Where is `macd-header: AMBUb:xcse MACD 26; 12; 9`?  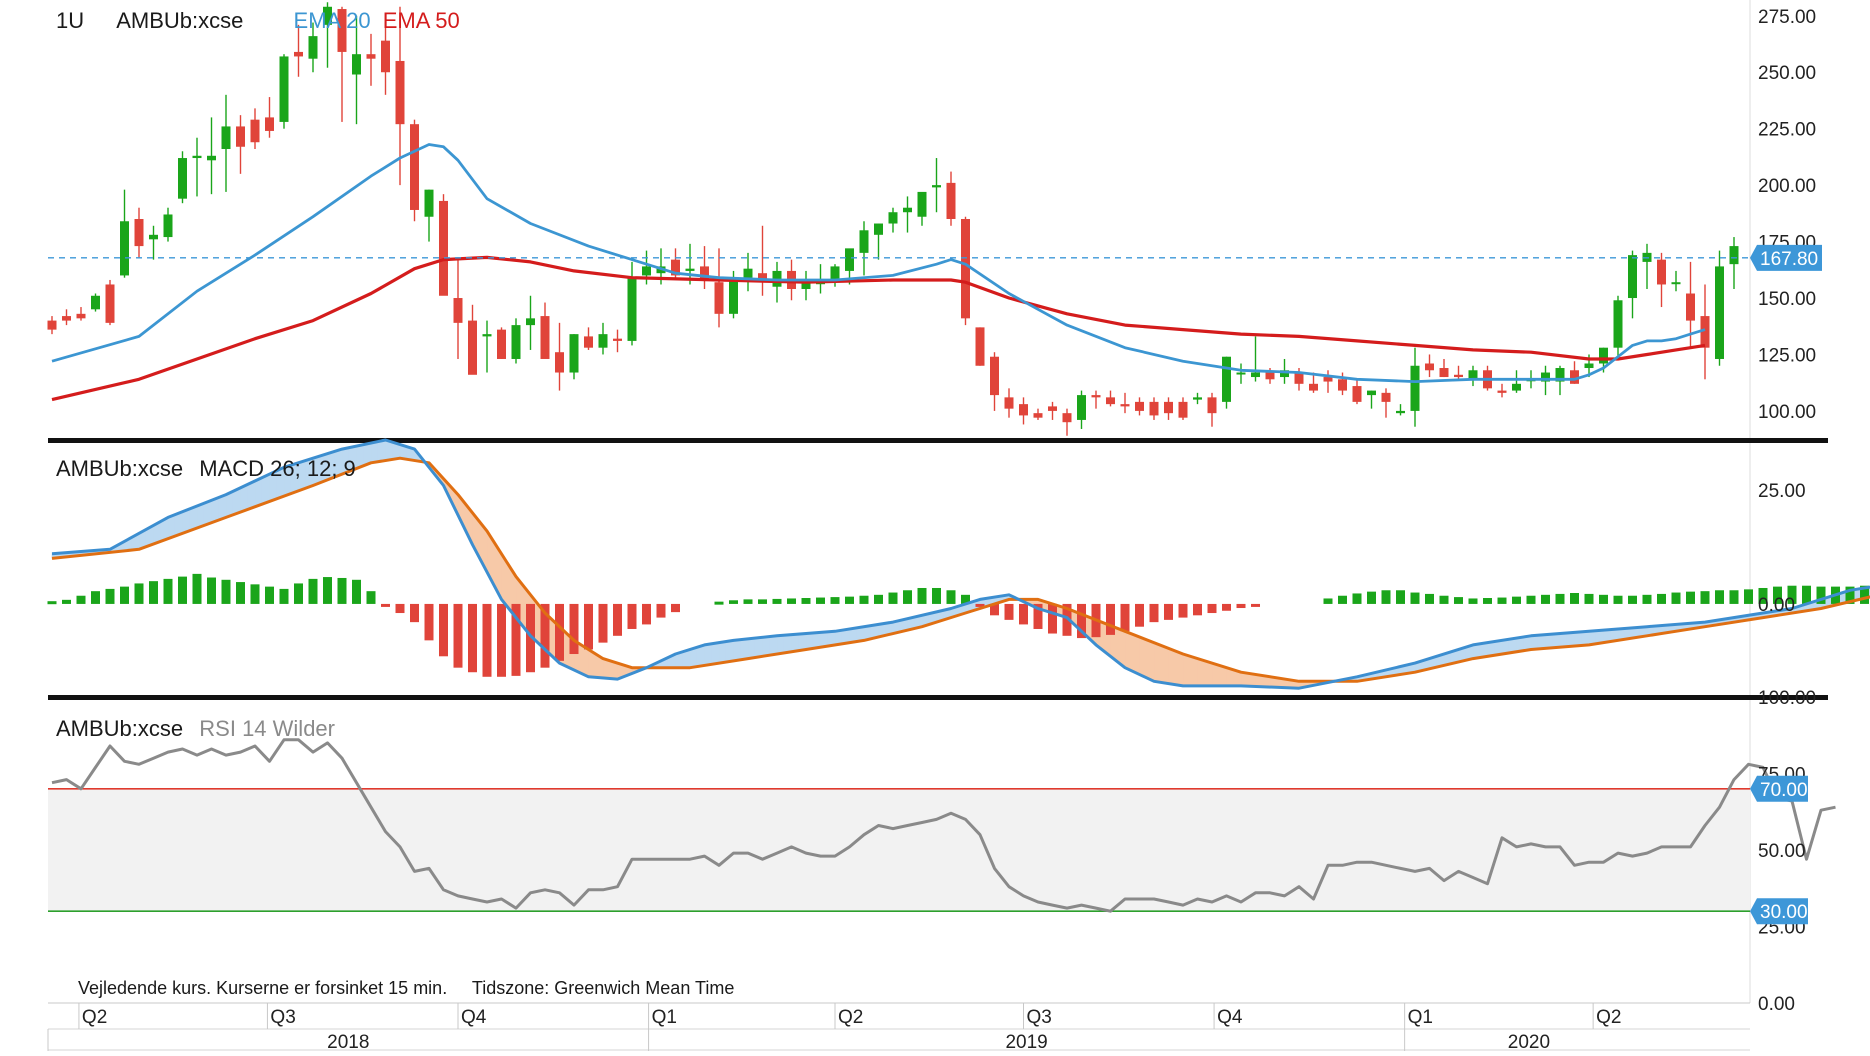
macd-header: AMBUb:xcse MACD 26; 12; 9 is located at coordinates (206, 469).